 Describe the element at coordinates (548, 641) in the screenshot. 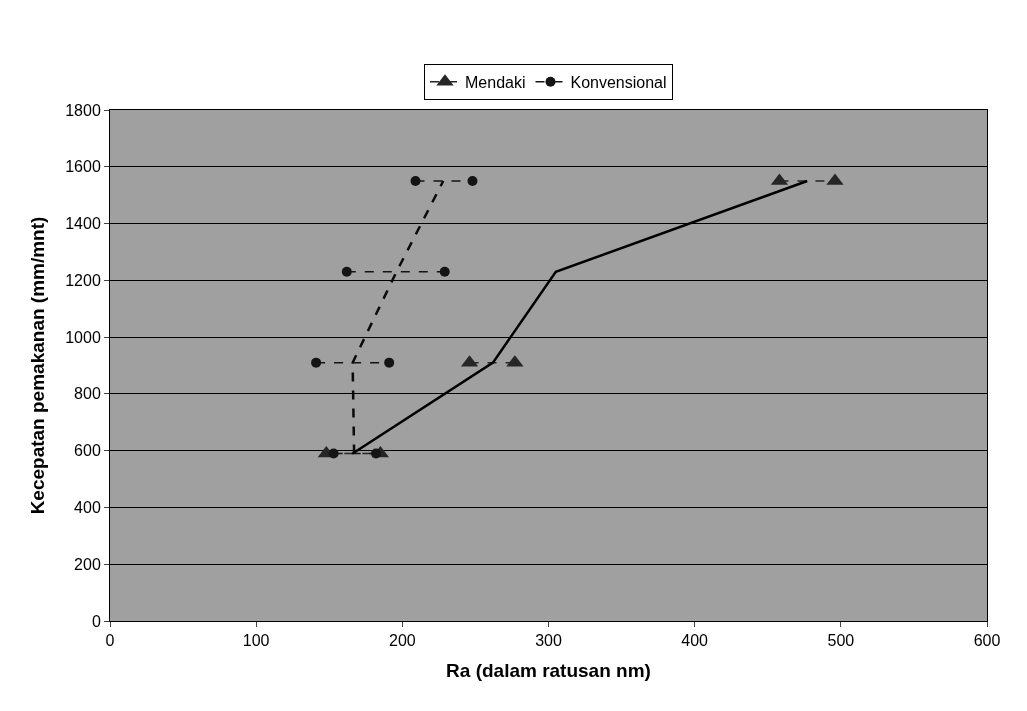

I see `x-tick-label: 300` at that location.